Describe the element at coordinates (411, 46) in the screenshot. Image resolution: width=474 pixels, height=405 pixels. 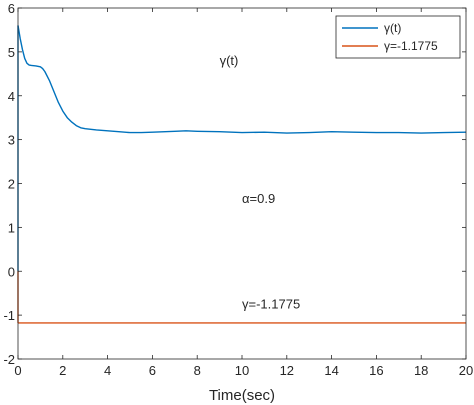
I see `legend-label-2: γ=-1.1775` at that location.